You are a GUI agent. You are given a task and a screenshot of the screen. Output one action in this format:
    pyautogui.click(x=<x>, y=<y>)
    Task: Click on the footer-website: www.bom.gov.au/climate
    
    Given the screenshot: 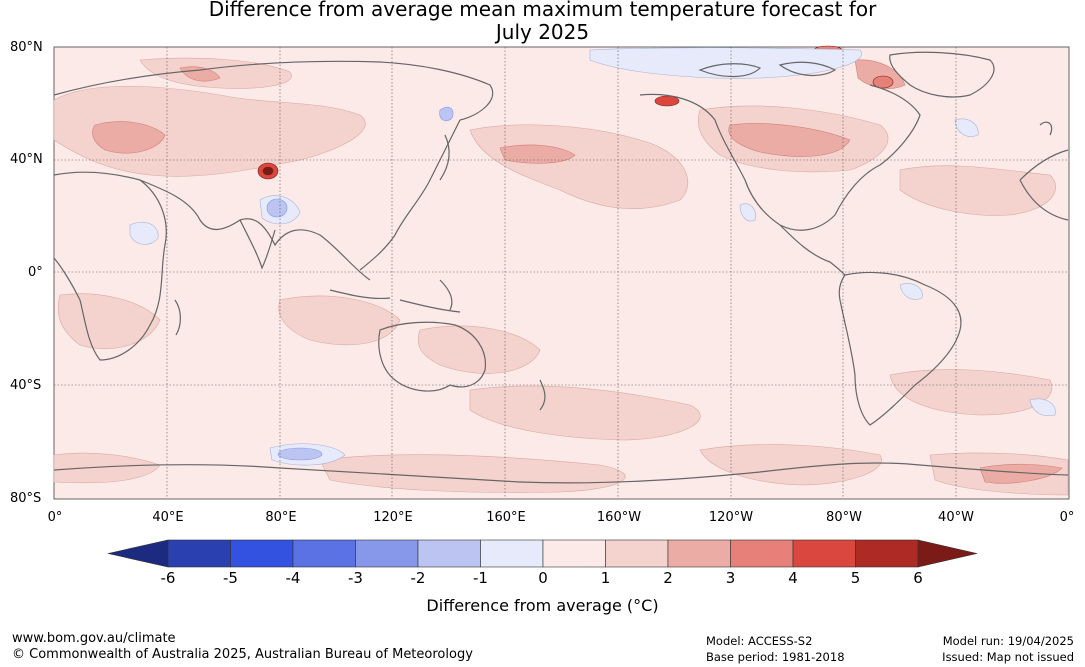 What is the action you would take?
    pyautogui.click(x=94, y=638)
    